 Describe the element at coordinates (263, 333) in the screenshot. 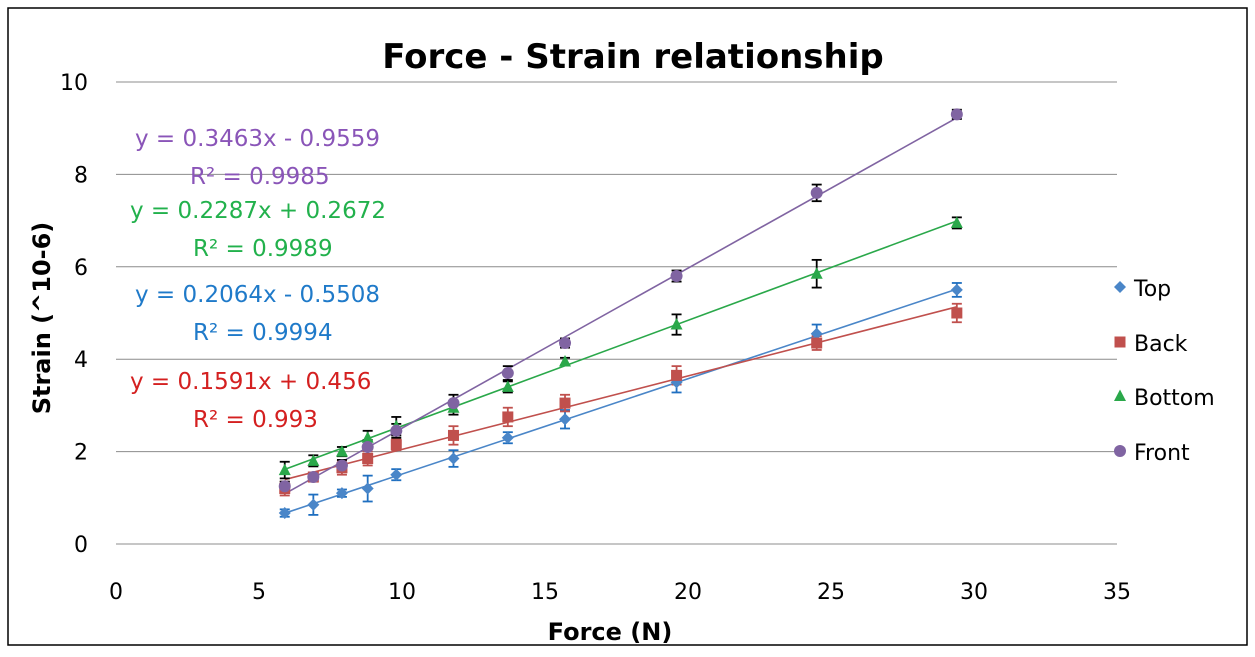

I see `trend-r2-top: R² = 0.9994` at that location.